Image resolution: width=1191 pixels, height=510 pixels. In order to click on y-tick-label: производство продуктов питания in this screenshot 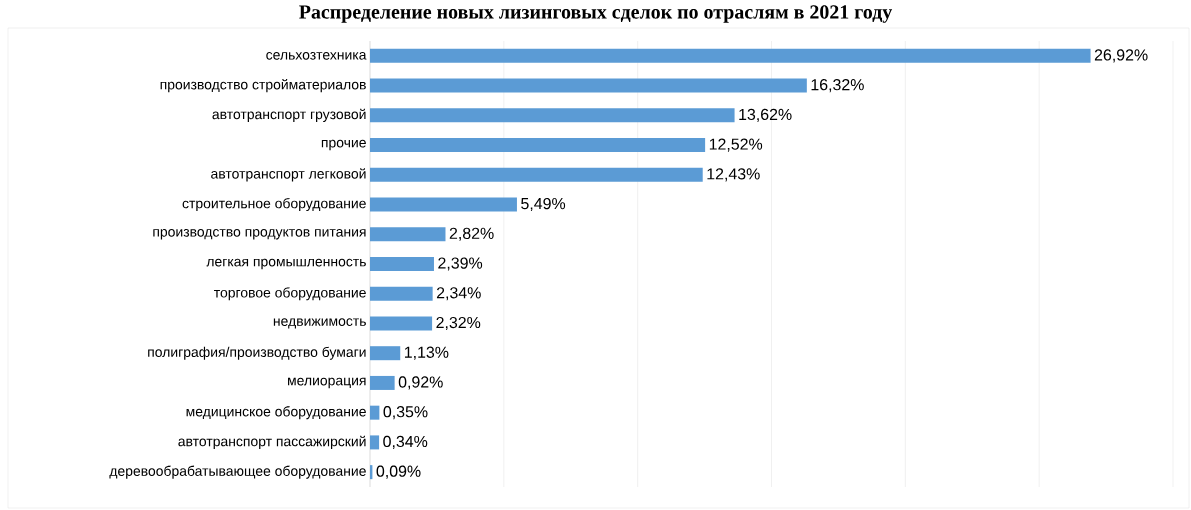, I will do `click(259, 234)`.